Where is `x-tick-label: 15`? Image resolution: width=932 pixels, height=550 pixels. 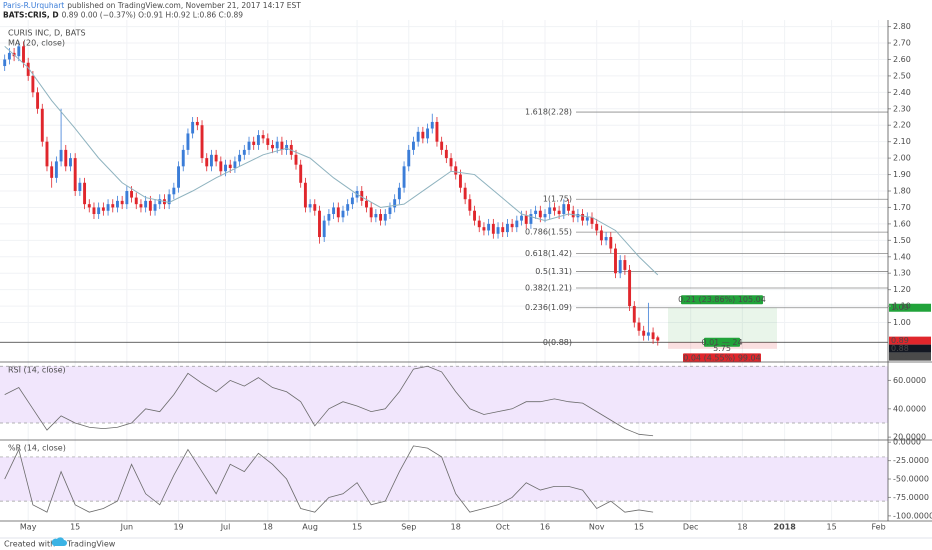
x-tick-label: 15 is located at coordinates (639, 527).